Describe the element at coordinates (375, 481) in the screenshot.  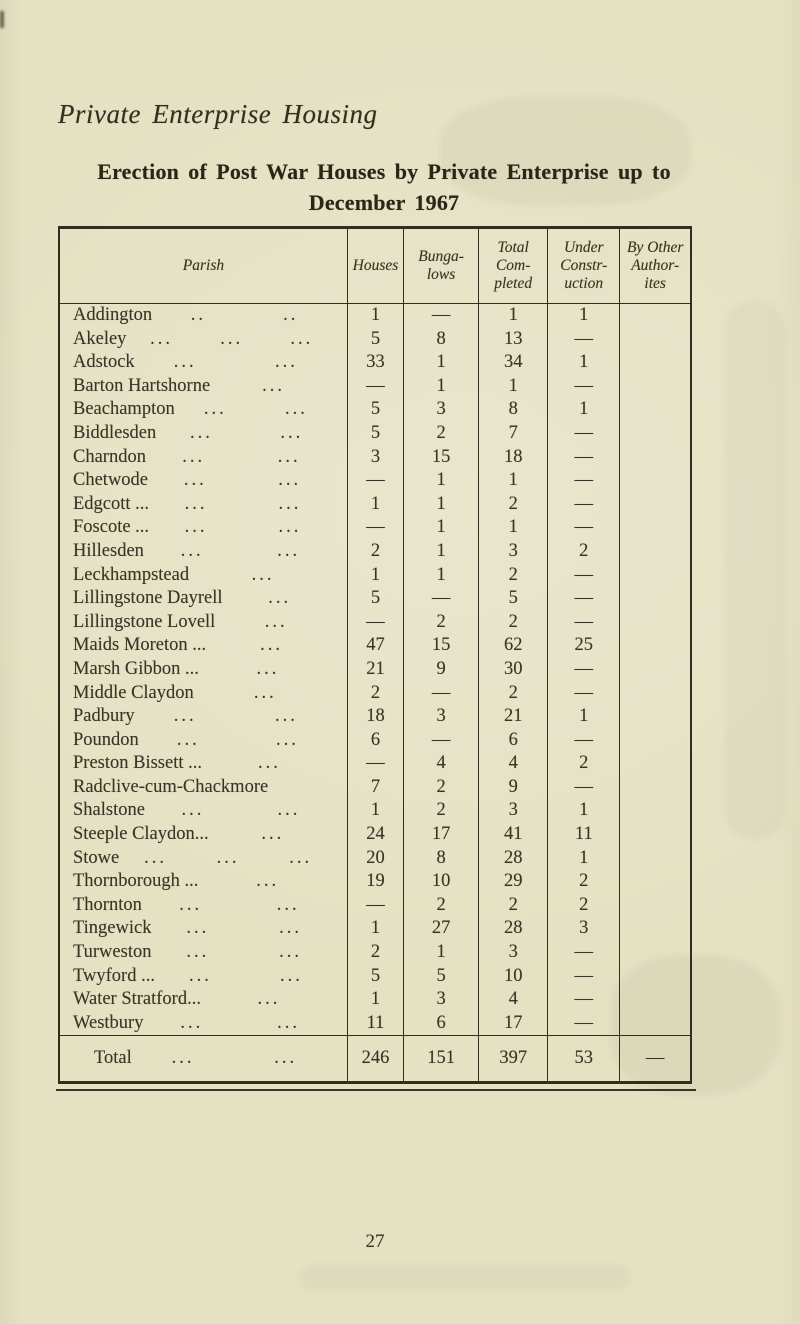
I see `table-row: Chetwode...... —1 1—` at that location.